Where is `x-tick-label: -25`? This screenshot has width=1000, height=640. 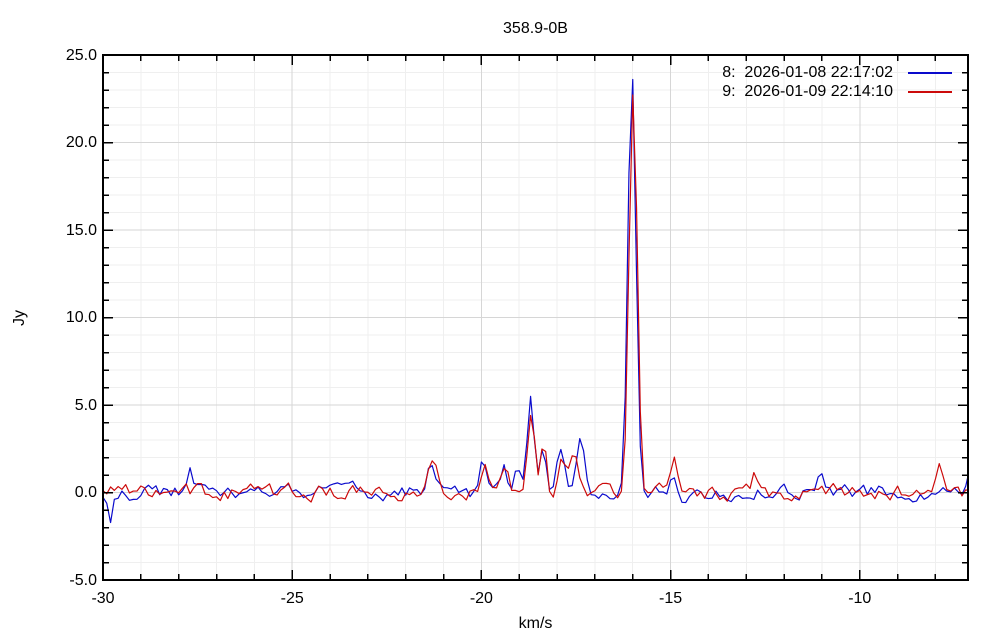 x-tick-label: -25 is located at coordinates (292, 598).